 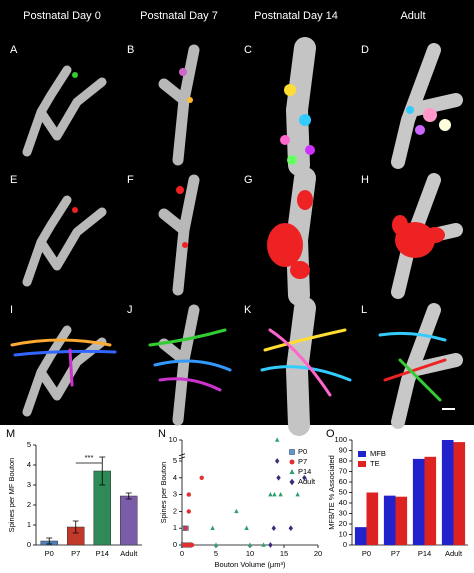 What do you see at coordinates (130, 310) in the screenshot?
I see `panel-label: J` at bounding box center [130, 310].